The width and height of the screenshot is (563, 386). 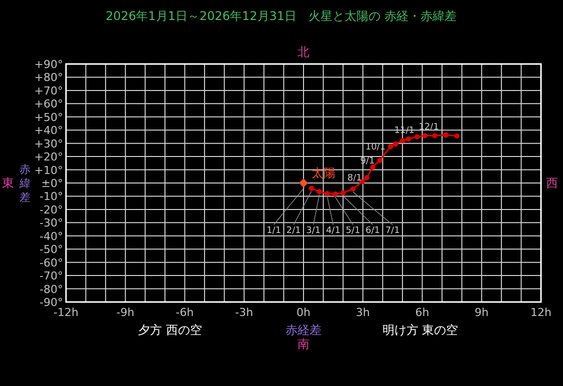 I want to click on y-tick-label: -50°, so click(x=51, y=249).